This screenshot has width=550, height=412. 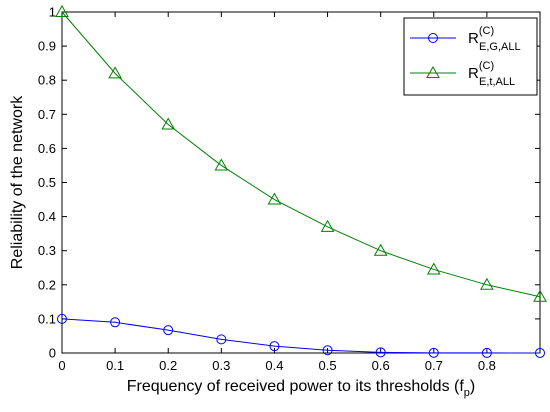 I want to click on y-tick-label: 0.5, so click(x=47, y=182).